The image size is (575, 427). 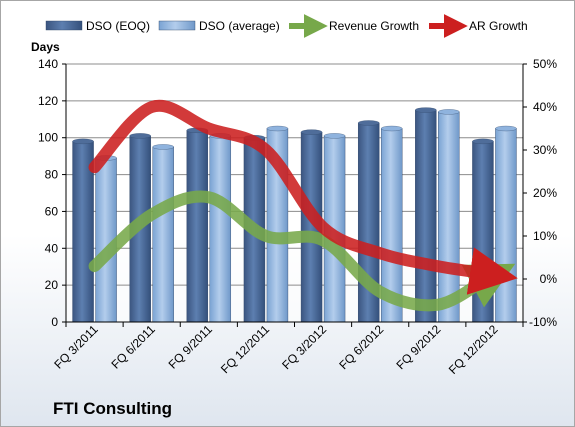 I want to click on y2-tick-label: 50%, so click(x=545, y=64).